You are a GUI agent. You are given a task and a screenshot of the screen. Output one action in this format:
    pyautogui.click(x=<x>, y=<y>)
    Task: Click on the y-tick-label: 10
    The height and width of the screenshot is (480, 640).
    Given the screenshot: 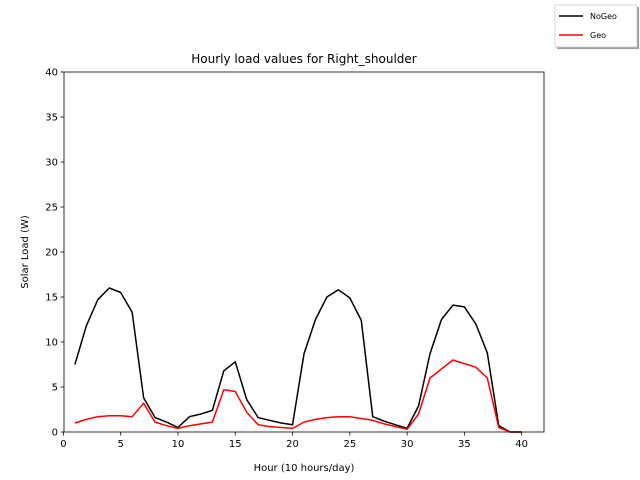 What is the action you would take?
    pyautogui.click(x=51, y=343)
    